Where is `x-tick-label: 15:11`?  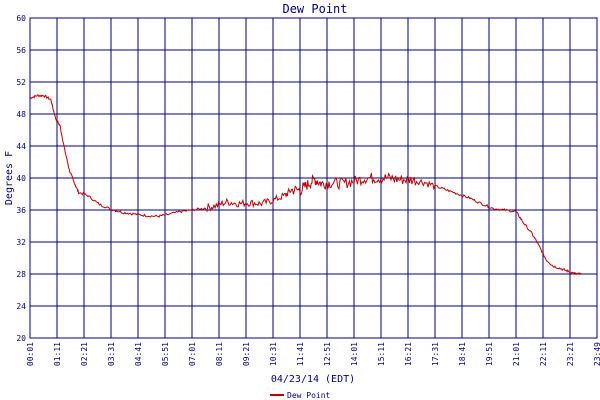
x-tick-label: 15:11 is located at coordinates (381, 354).